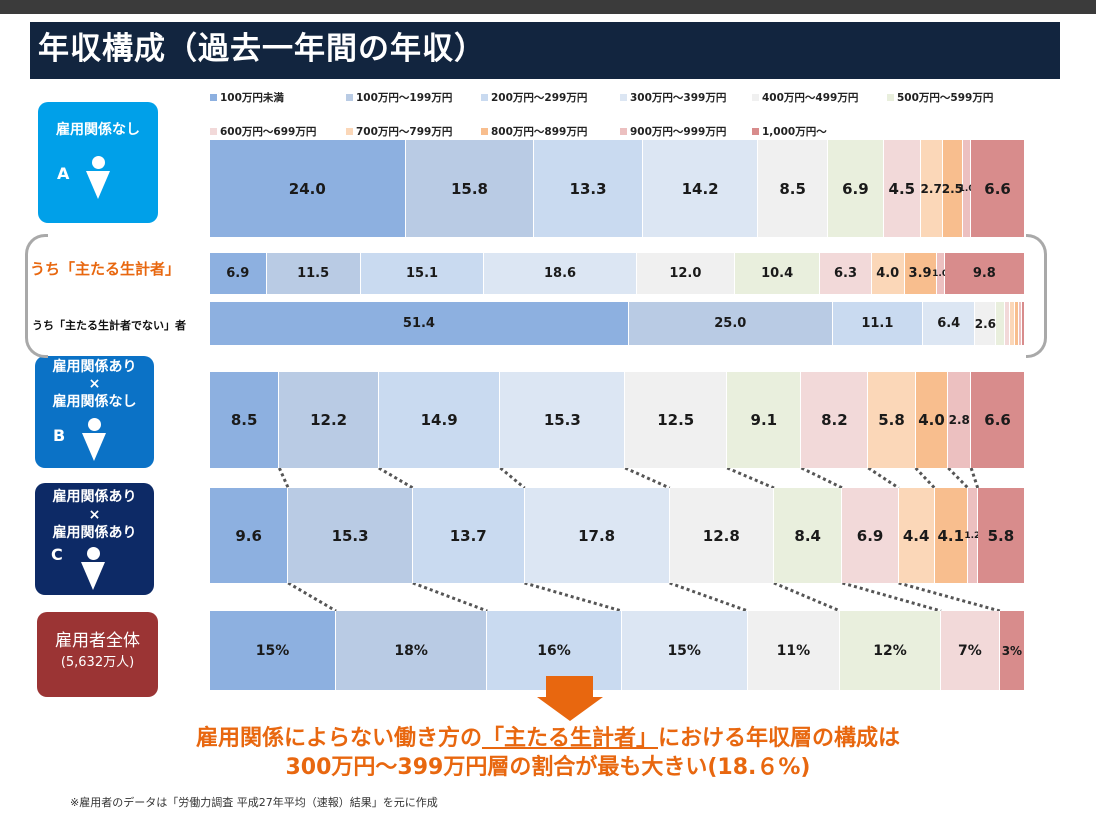  Describe the element at coordinates (777, 273) in the screenshot. I see `data-label: 10.4` at that location.